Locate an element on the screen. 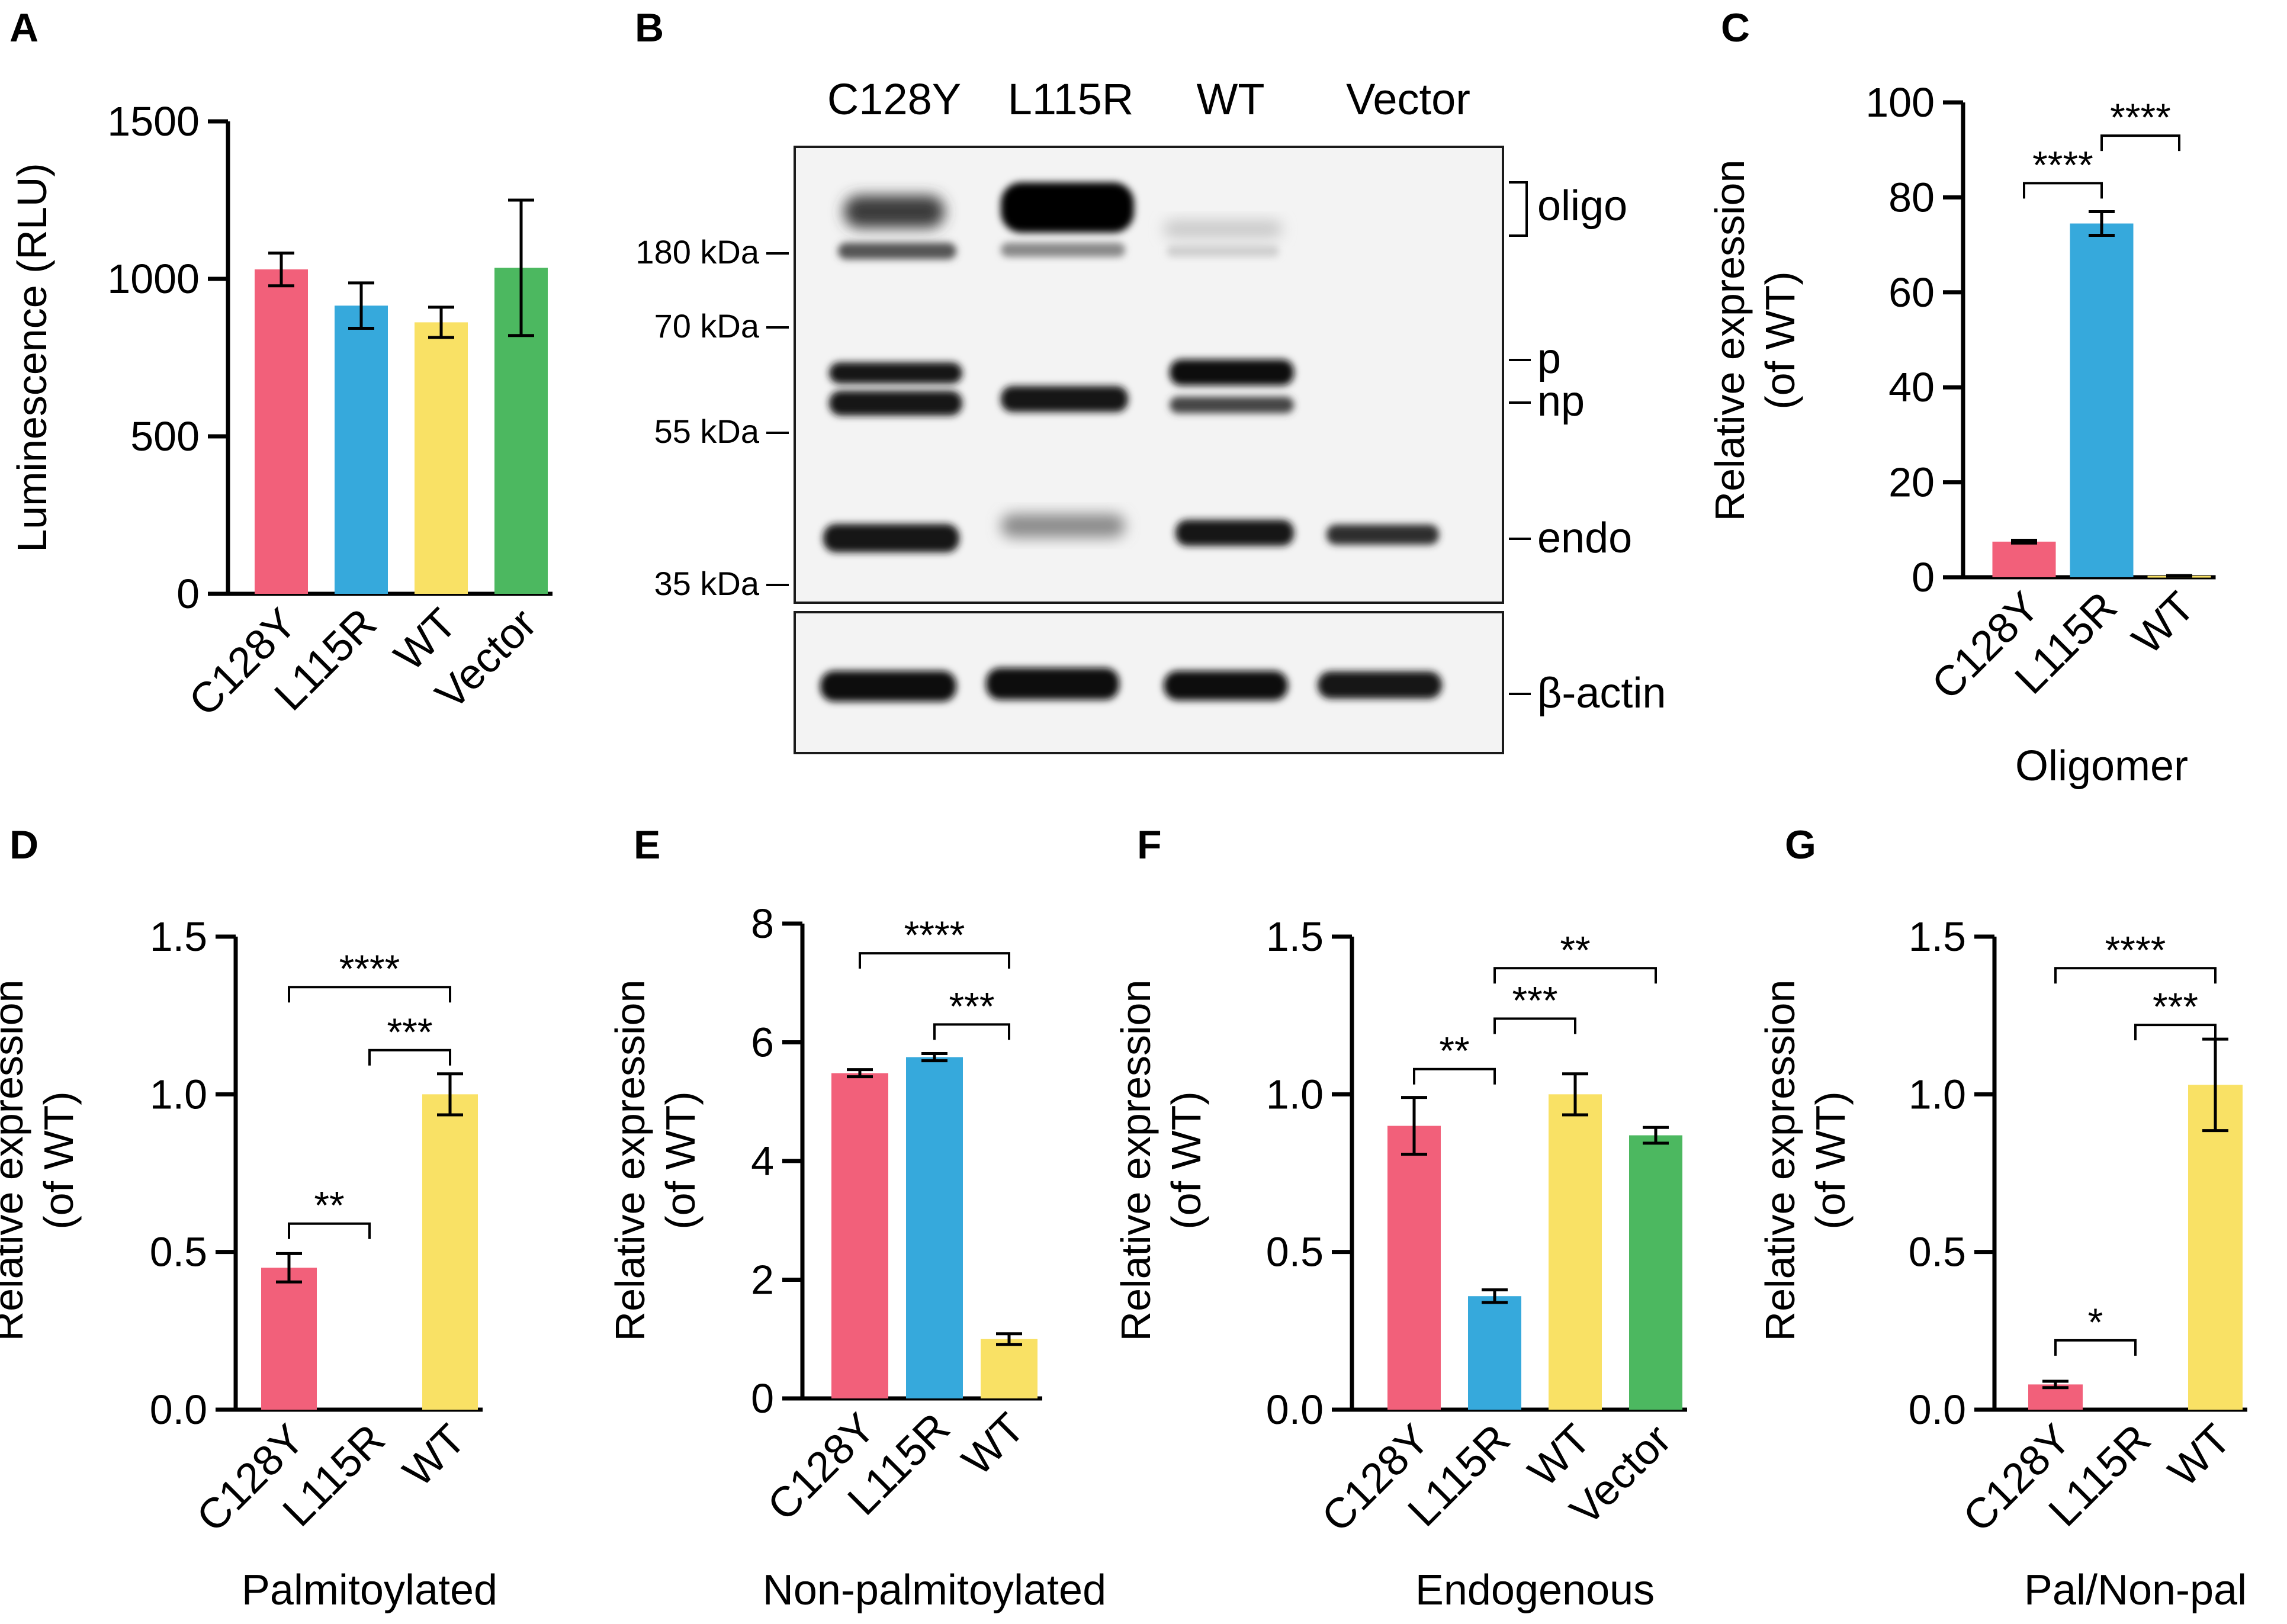 This screenshot has width=2287, height=1624. mw-marker-label: 180 kDa is located at coordinates (697, 252).